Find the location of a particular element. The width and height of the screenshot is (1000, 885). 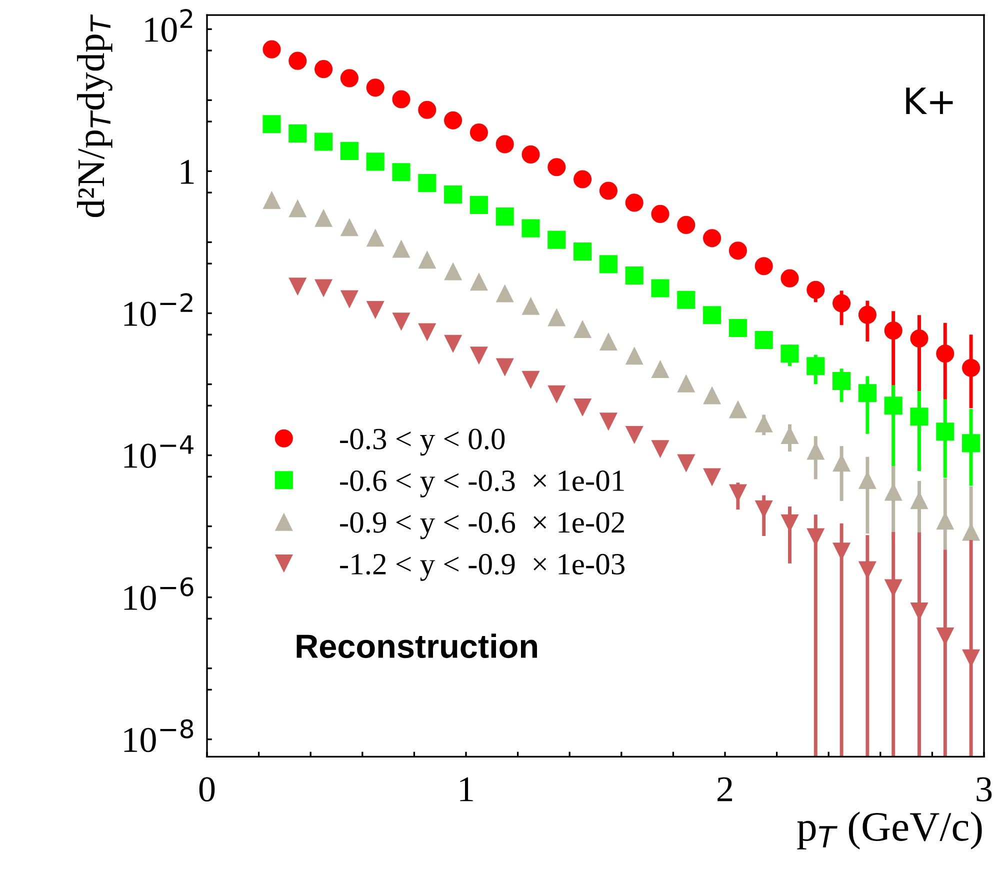

y-tick-label: 1 is located at coordinates (187, 172).